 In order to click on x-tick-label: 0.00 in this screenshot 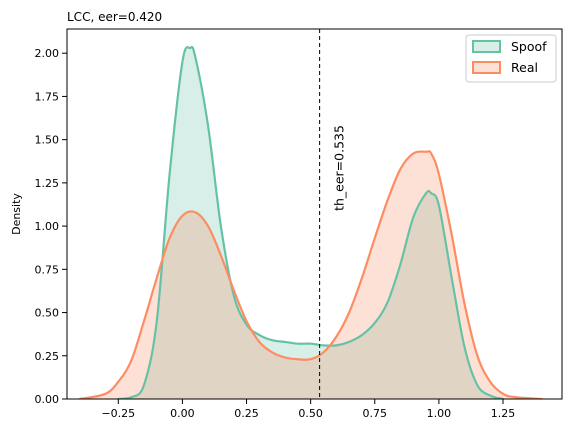, I will do `click(182, 413)`.